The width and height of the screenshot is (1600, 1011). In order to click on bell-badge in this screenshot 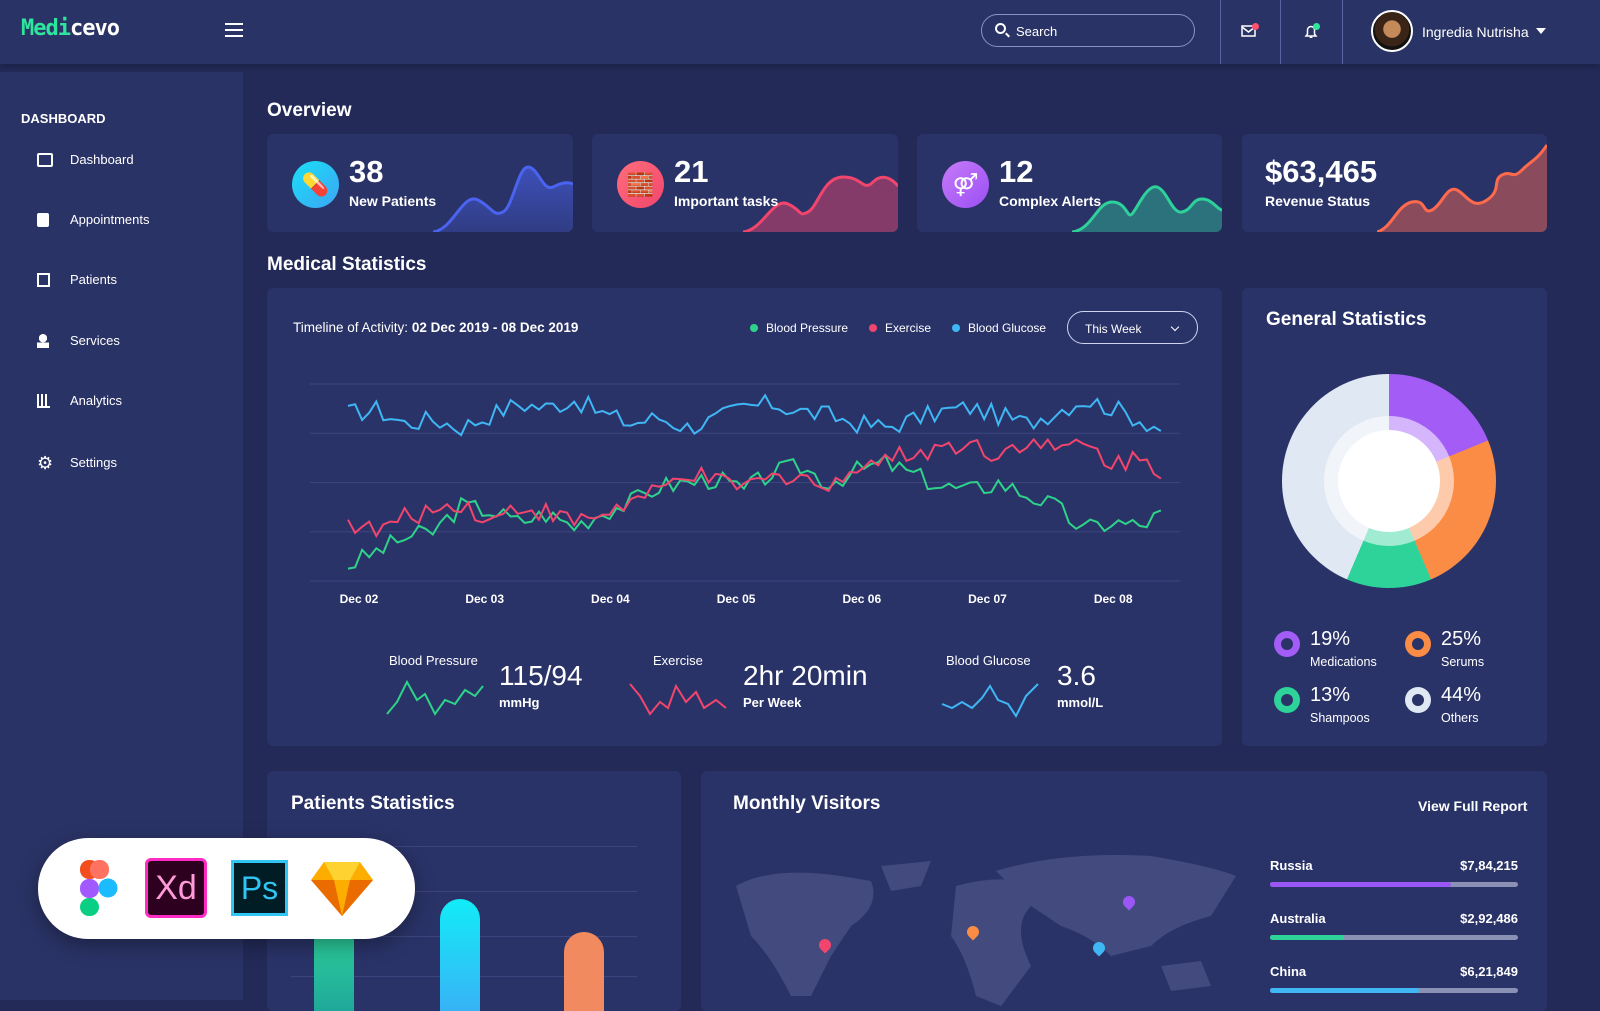, I will do `click(1316, 26)`.